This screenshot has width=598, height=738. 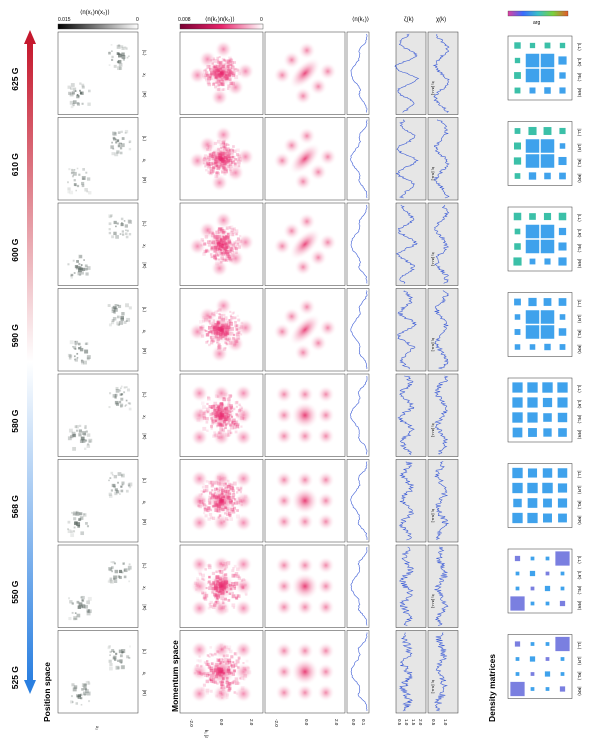 What do you see at coordinates (544, 581) in the screenshot?
I see `density-matrix: |LL⟩ |LR⟩ |RL⟩ |RR⟩` at bounding box center [544, 581].